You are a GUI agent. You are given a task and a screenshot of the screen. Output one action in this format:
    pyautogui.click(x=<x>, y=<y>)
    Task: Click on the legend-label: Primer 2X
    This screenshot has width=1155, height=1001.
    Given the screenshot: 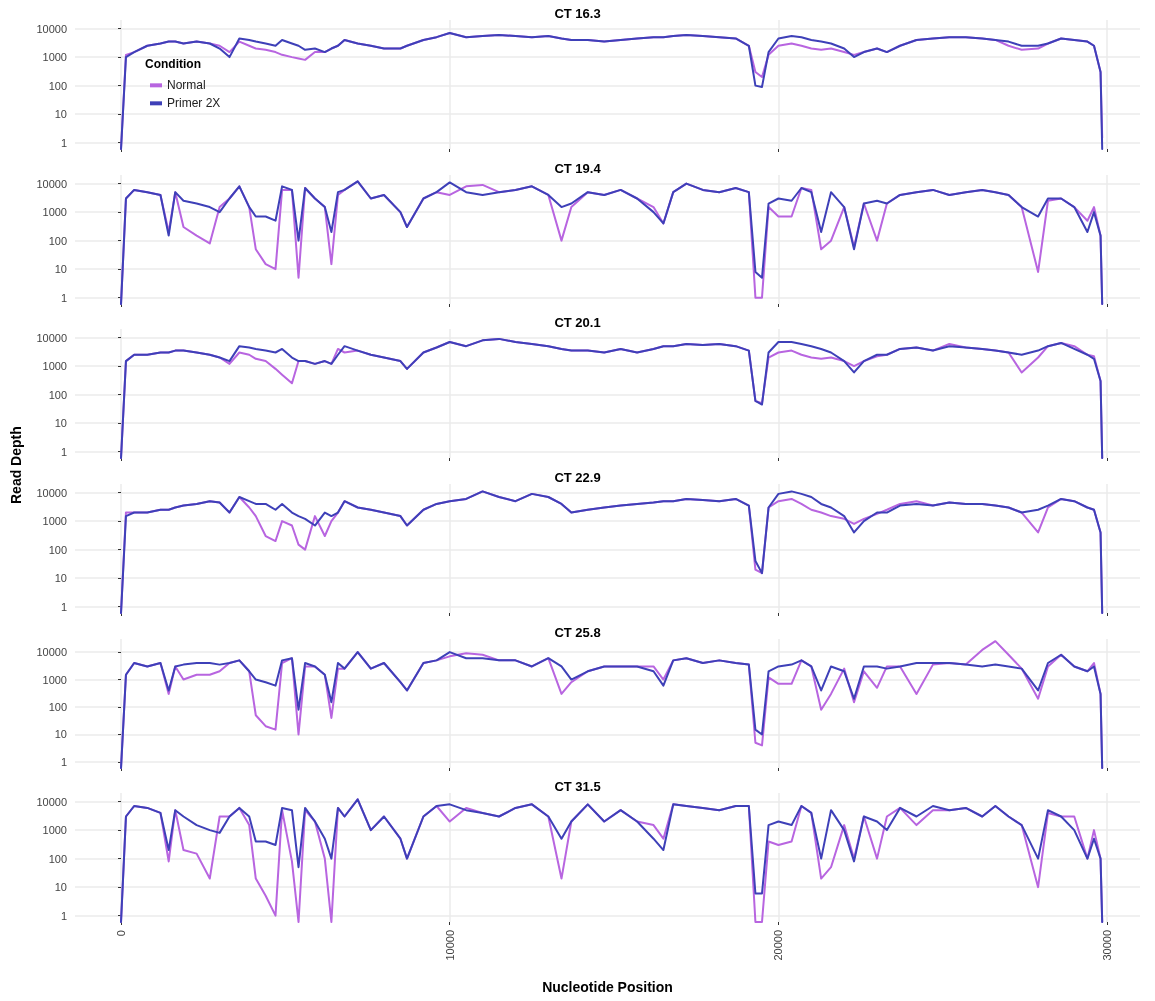 What is the action you would take?
    pyautogui.click(x=194, y=103)
    